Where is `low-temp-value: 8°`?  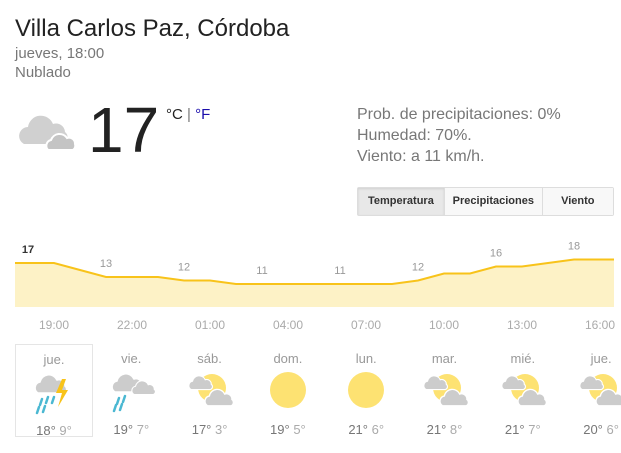 low-temp-value: 8° is located at coordinates (456, 429).